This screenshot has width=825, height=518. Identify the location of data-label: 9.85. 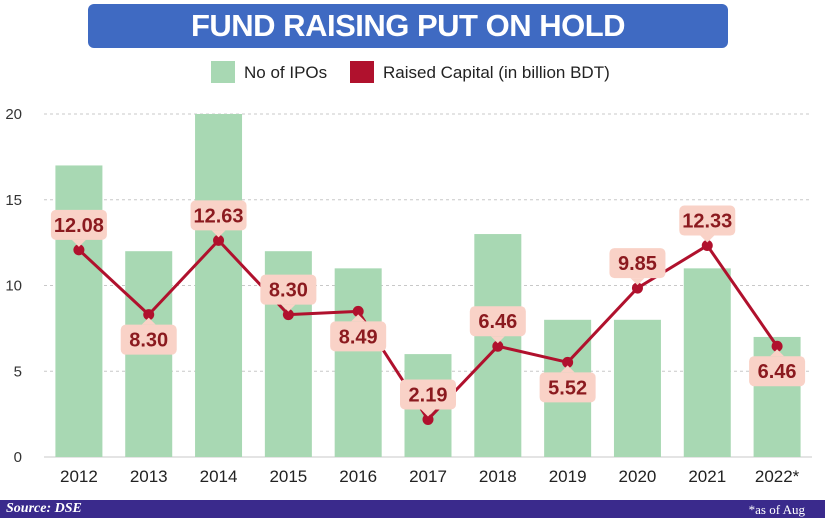
(637, 264).